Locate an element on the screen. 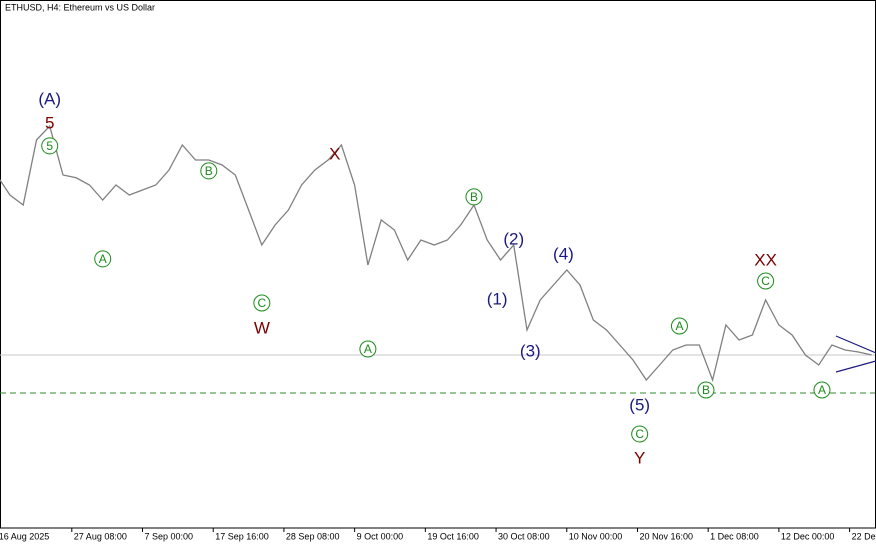  wave-label: Y is located at coordinates (639, 457).